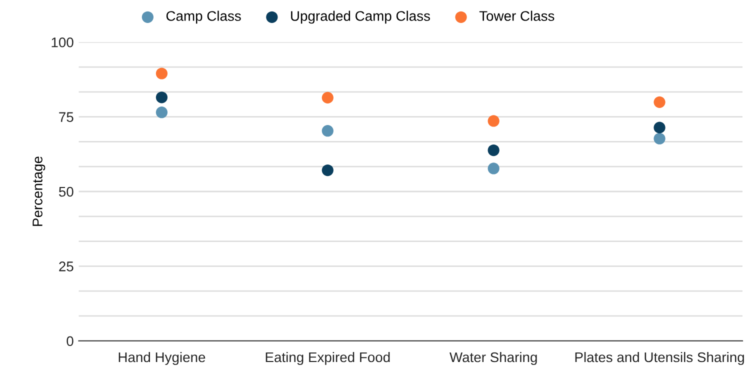 The image size is (750, 383). What do you see at coordinates (66, 117) in the screenshot?
I see `y-tick-label: 75` at bounding box center [66, 117].